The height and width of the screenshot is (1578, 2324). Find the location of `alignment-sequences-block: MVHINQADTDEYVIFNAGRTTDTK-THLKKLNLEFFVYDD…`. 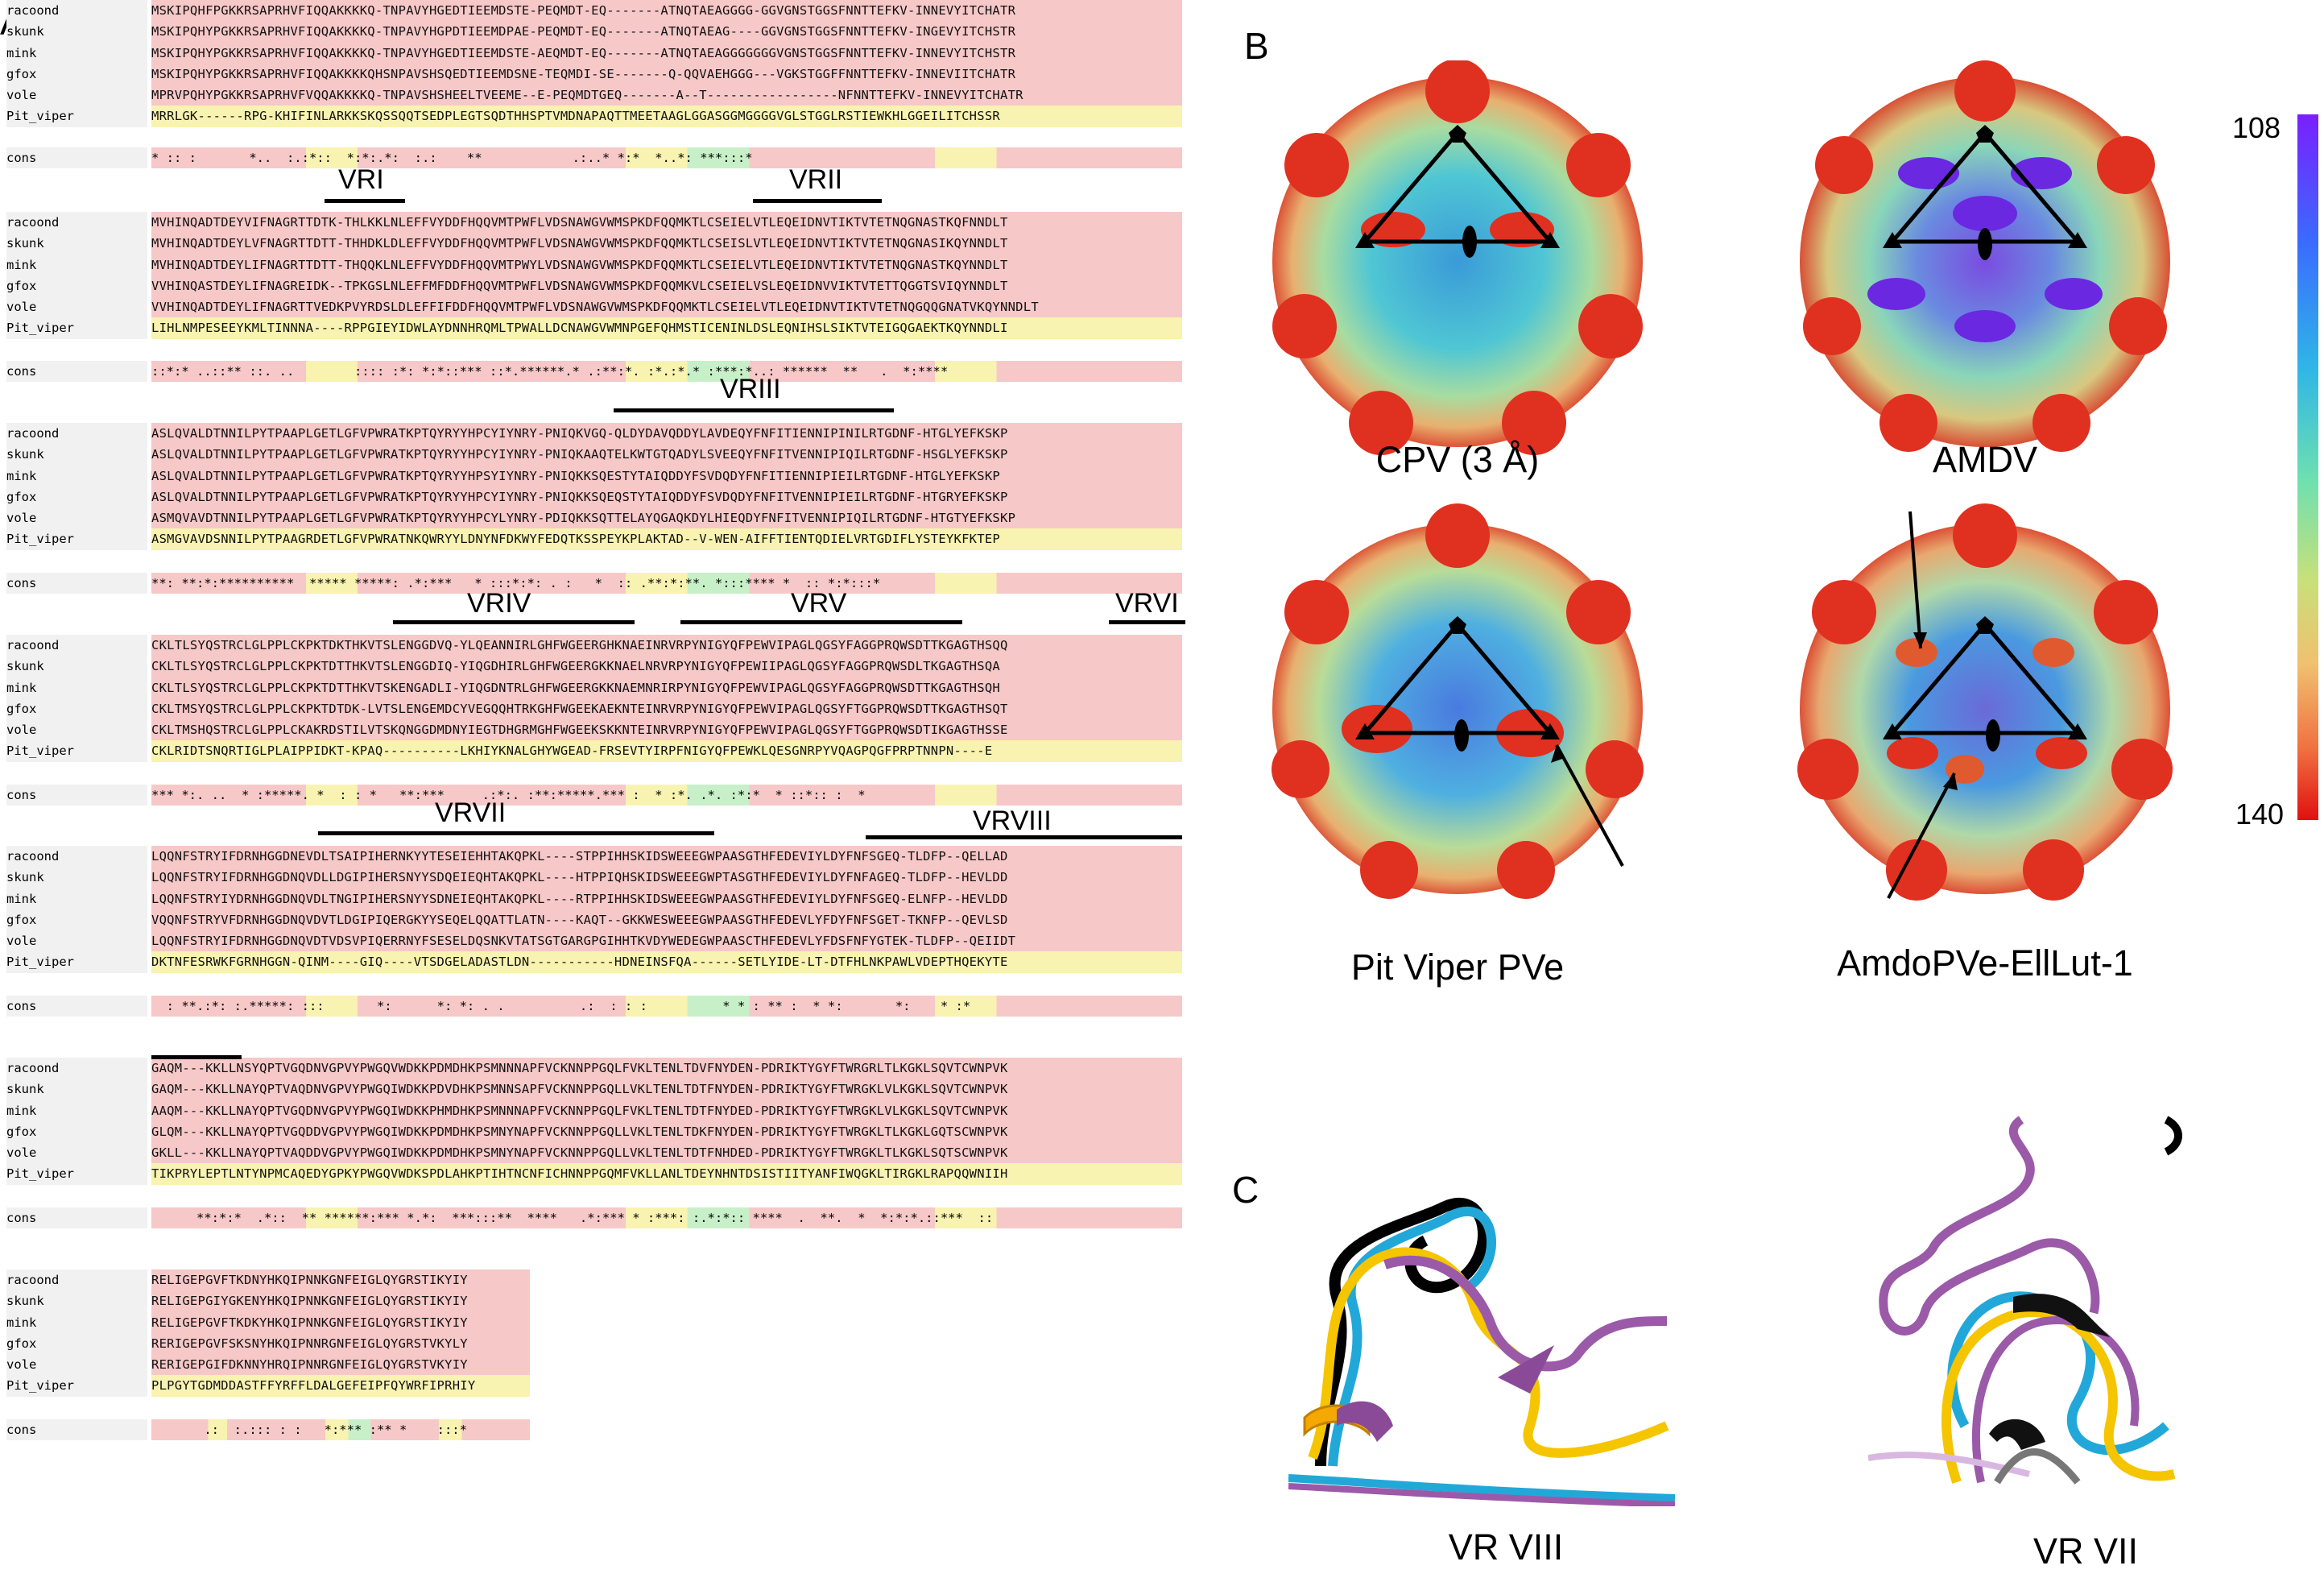

alignment-sequences-block: MVHINQADTDEYVIFNAGRTTDTK-THLKKLNLEFFVYDD… is located at coordinates (666, 275).